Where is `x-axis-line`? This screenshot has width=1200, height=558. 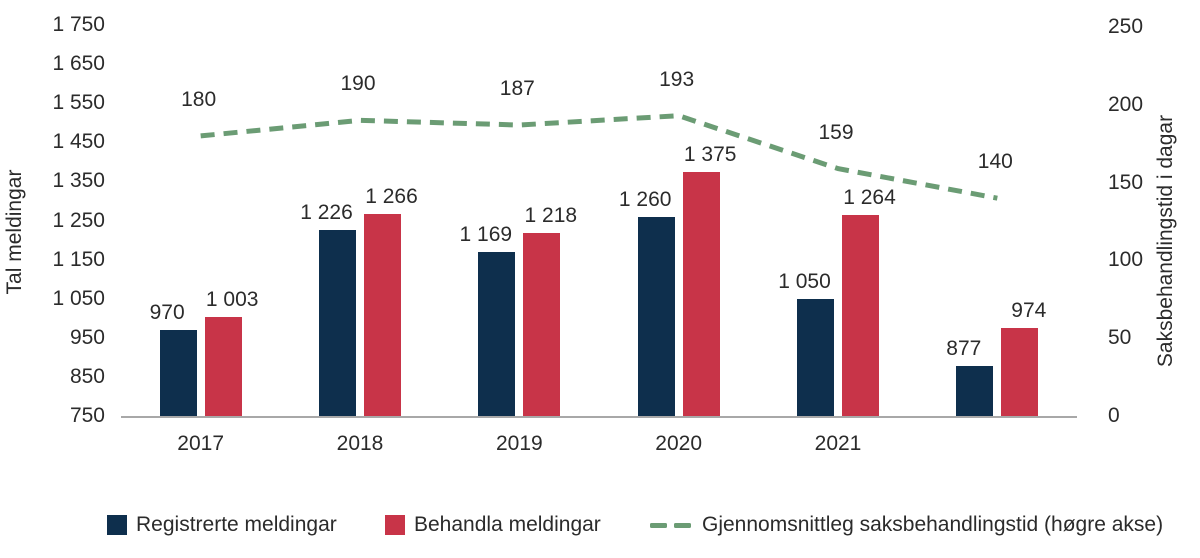
x-axis-line is located at coordinates (599, 417).